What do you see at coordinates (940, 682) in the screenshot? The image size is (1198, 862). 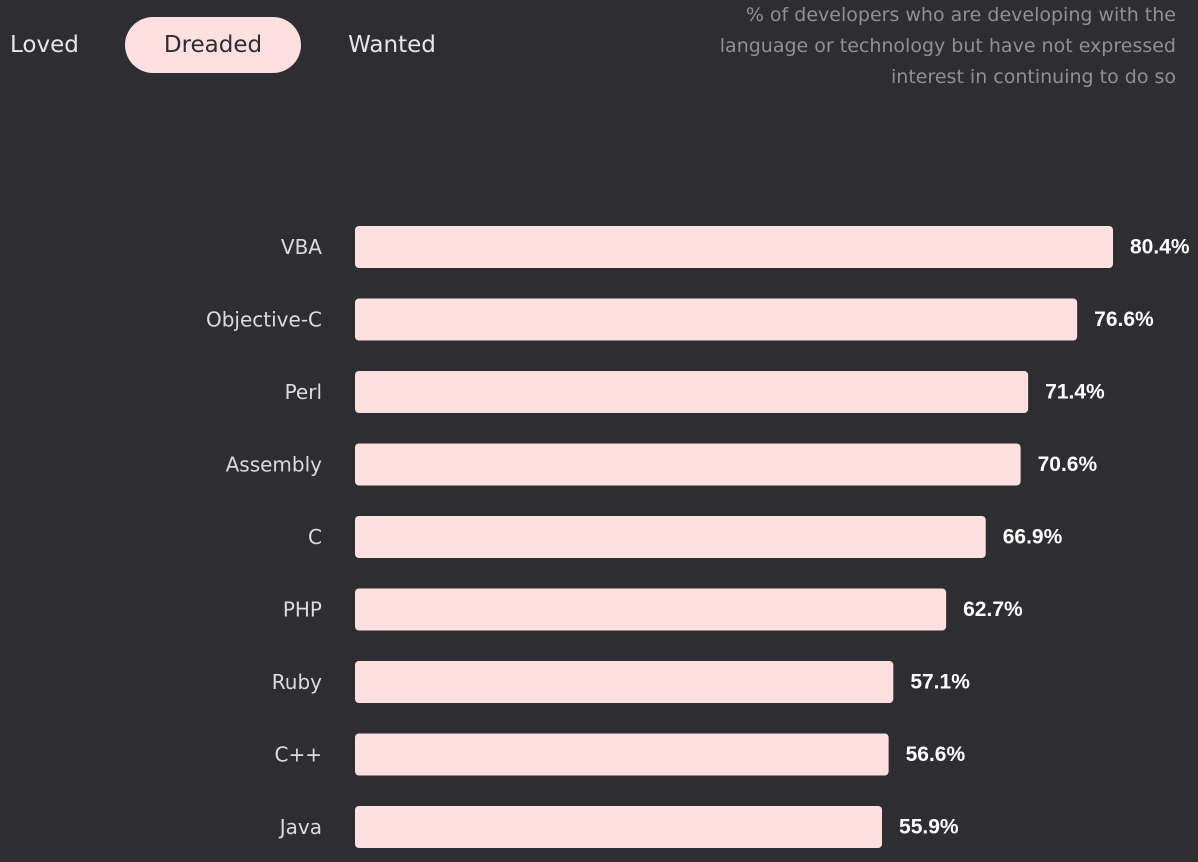 I see `value-label-ruby: 57.1%` at bounding box center [940, 682].